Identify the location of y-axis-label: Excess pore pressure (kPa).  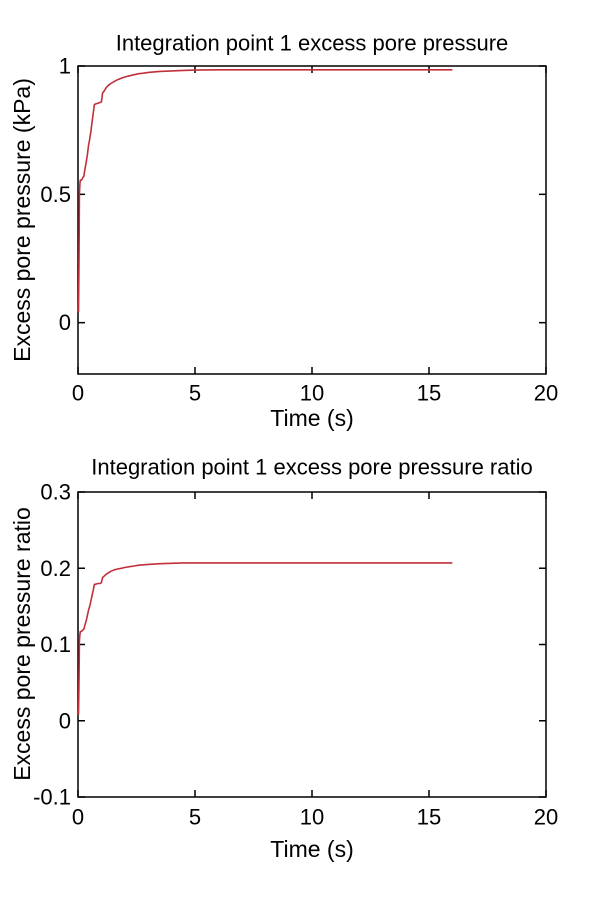
(22, 220).